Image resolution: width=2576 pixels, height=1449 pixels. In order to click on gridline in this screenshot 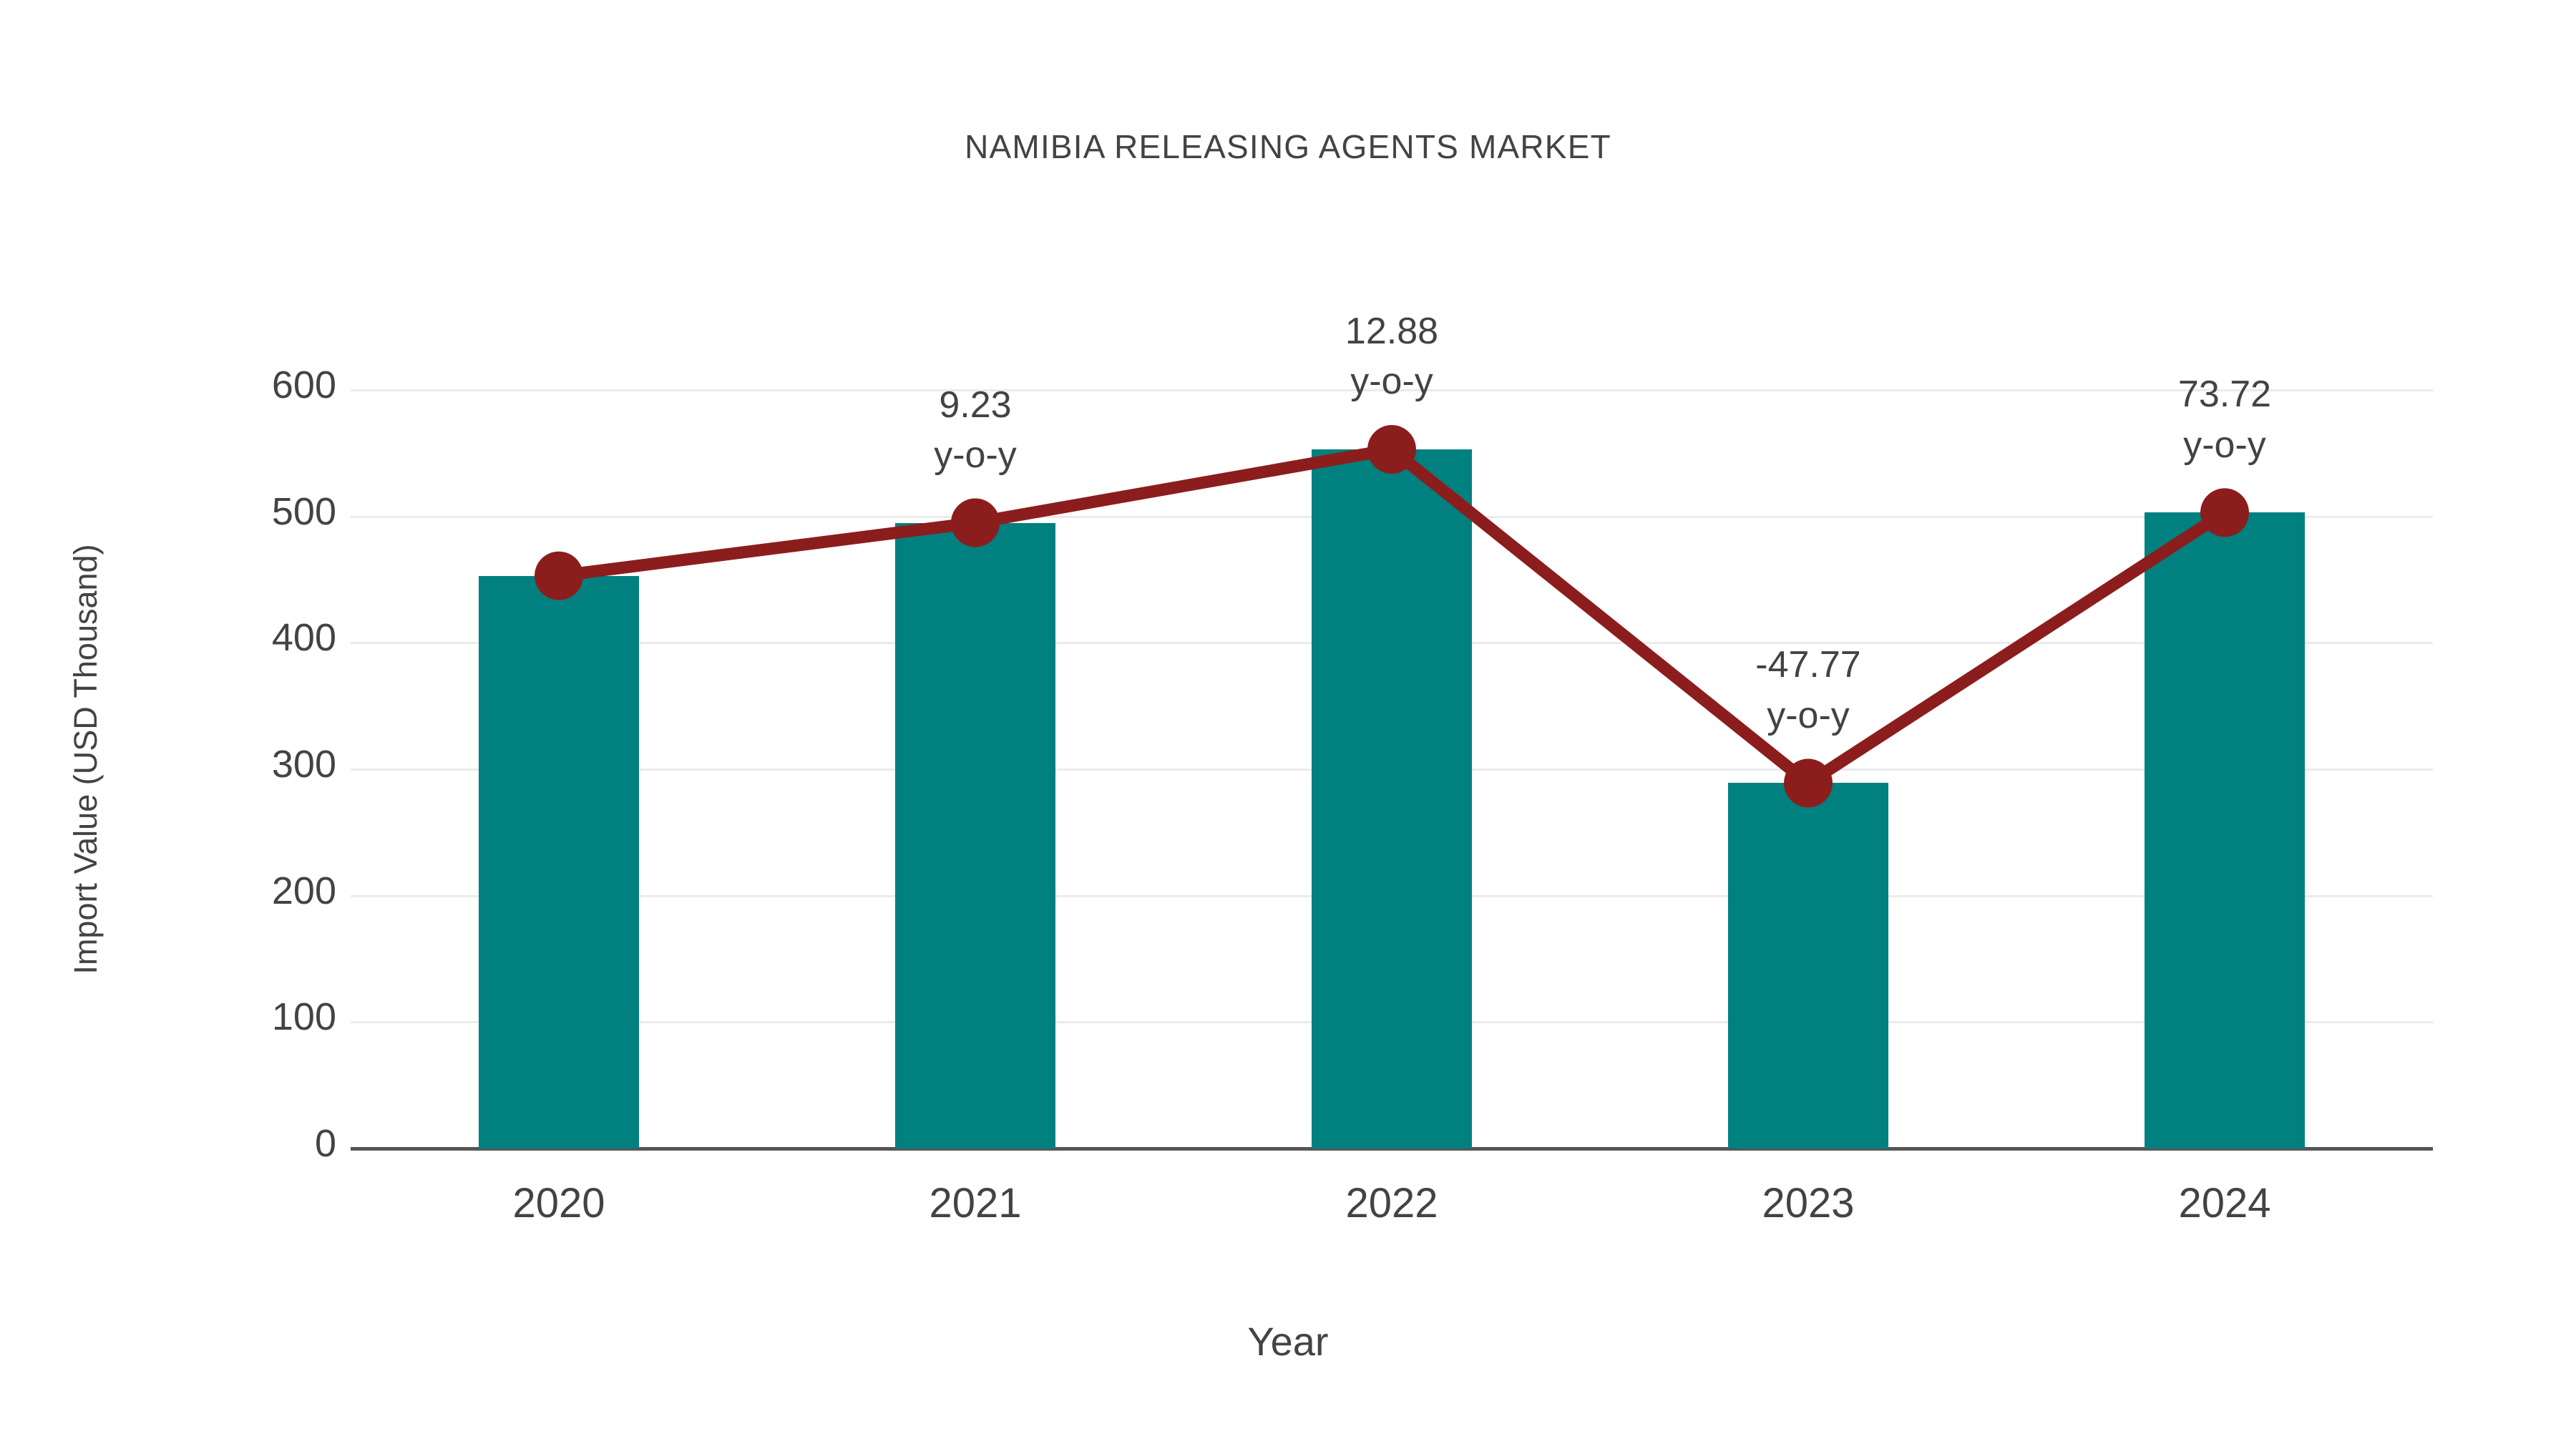, I will do `click(1392, 390)`.